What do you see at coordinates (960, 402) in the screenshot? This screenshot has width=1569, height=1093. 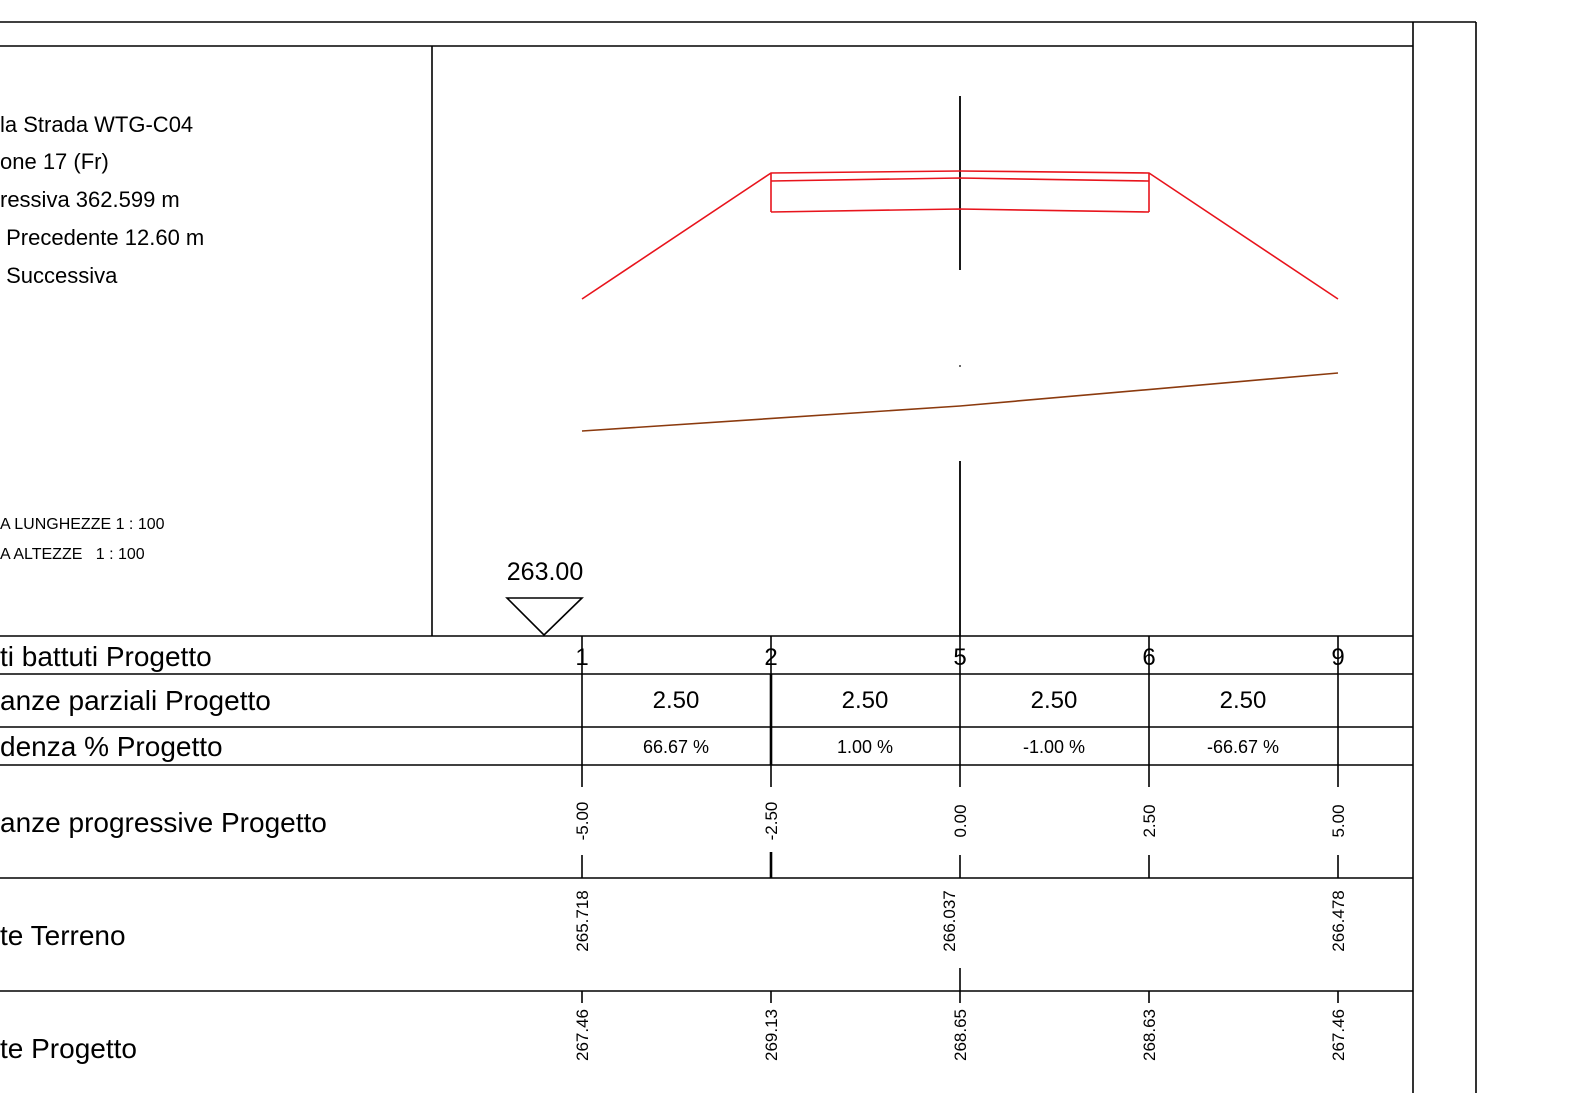 I see `terrain-profile-line` at bounding box center [960, 402].